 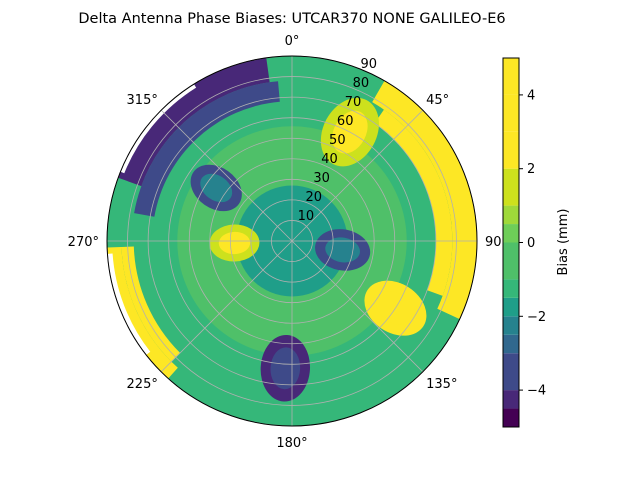 What do you see at coordinates (313, 197) in the screenshot?
I see `radial-label-20: 20` at bounding box center [313, 197].